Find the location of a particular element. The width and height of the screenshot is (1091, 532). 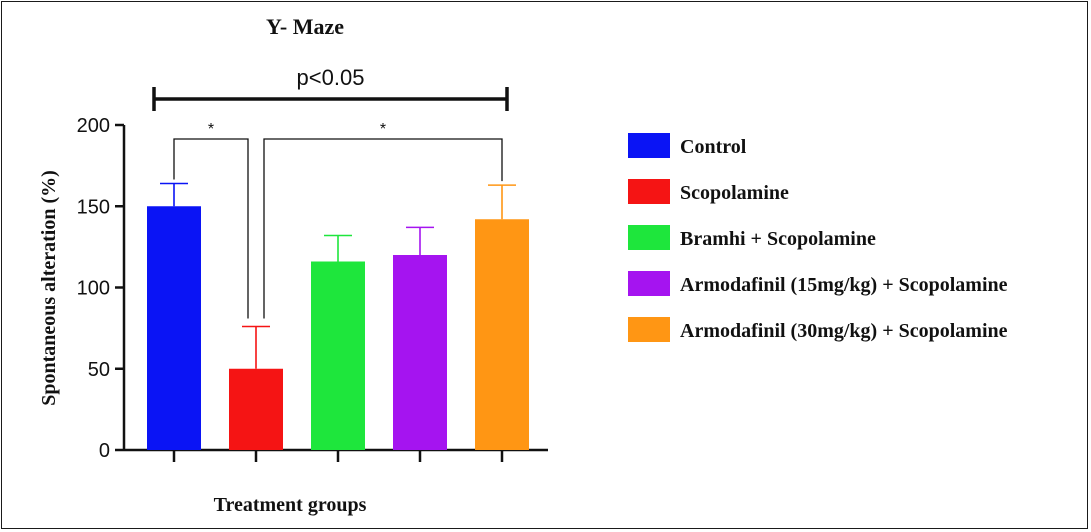

y-tick-label: 100 is located at coordinates (93, 289).